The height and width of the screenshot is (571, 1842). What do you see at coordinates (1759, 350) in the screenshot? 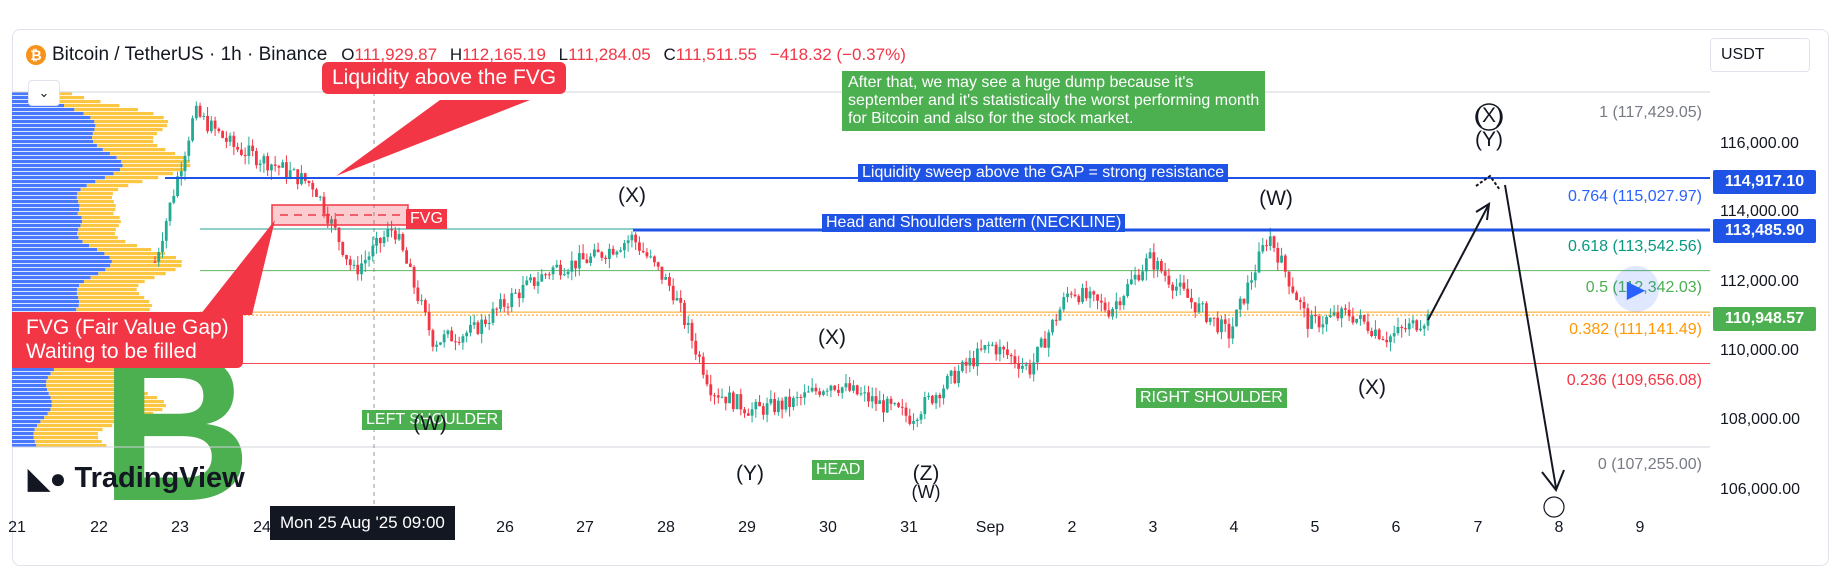
I see `y-tick: 110,000.00` at bounding box center [1759, 350].